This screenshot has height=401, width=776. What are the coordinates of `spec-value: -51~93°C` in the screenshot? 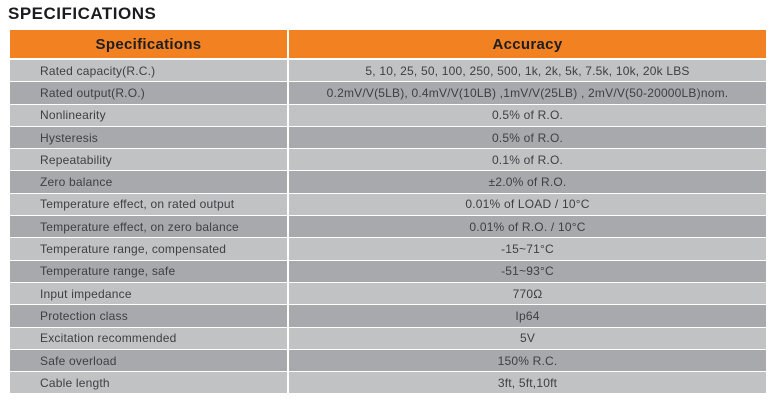 It's located at (527, 271).